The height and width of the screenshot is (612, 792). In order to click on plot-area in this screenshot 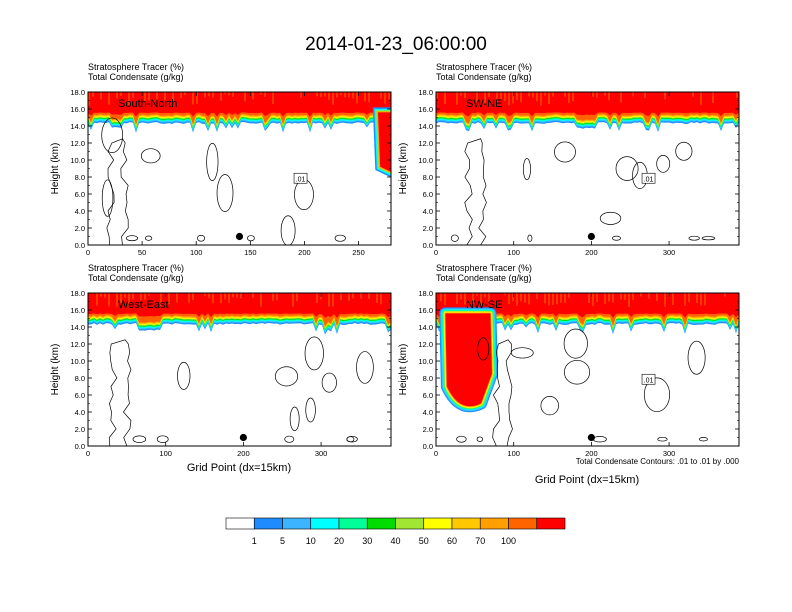, I will do `click(239, 369)`.